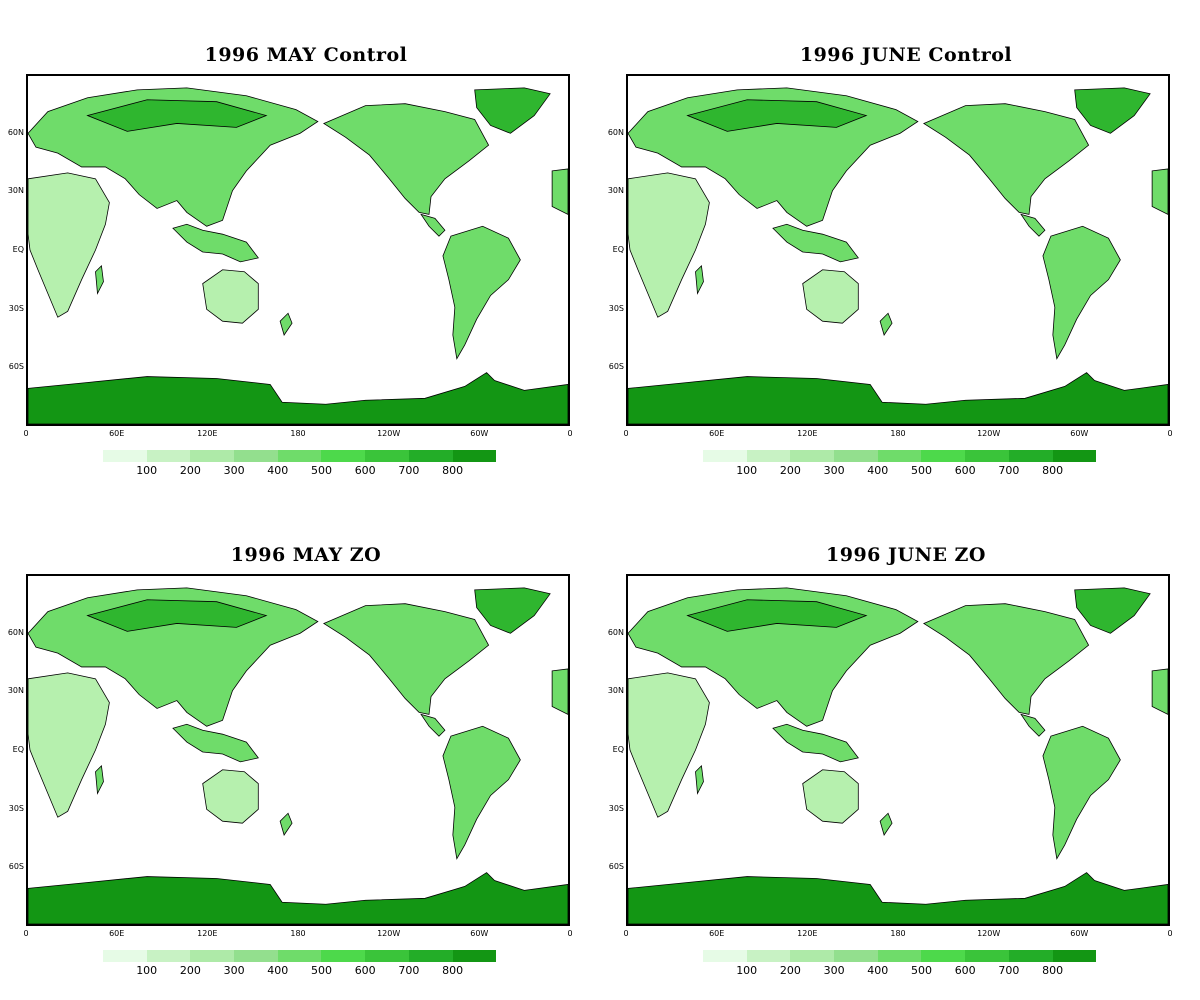 The width and height of the screenshot is (1200, 1000). Describe the element at coordinates (16, 867) in the screenshot. I see `latitude-label: 60S` at that location.